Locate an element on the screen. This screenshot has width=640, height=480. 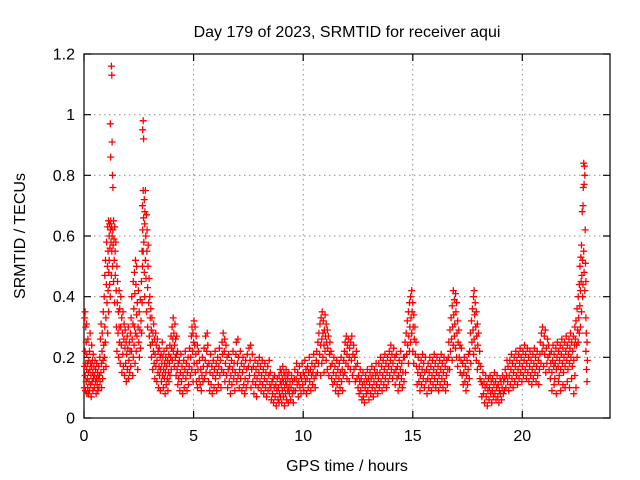
y-tick-label: 1 is located at coordinates (70, 115).